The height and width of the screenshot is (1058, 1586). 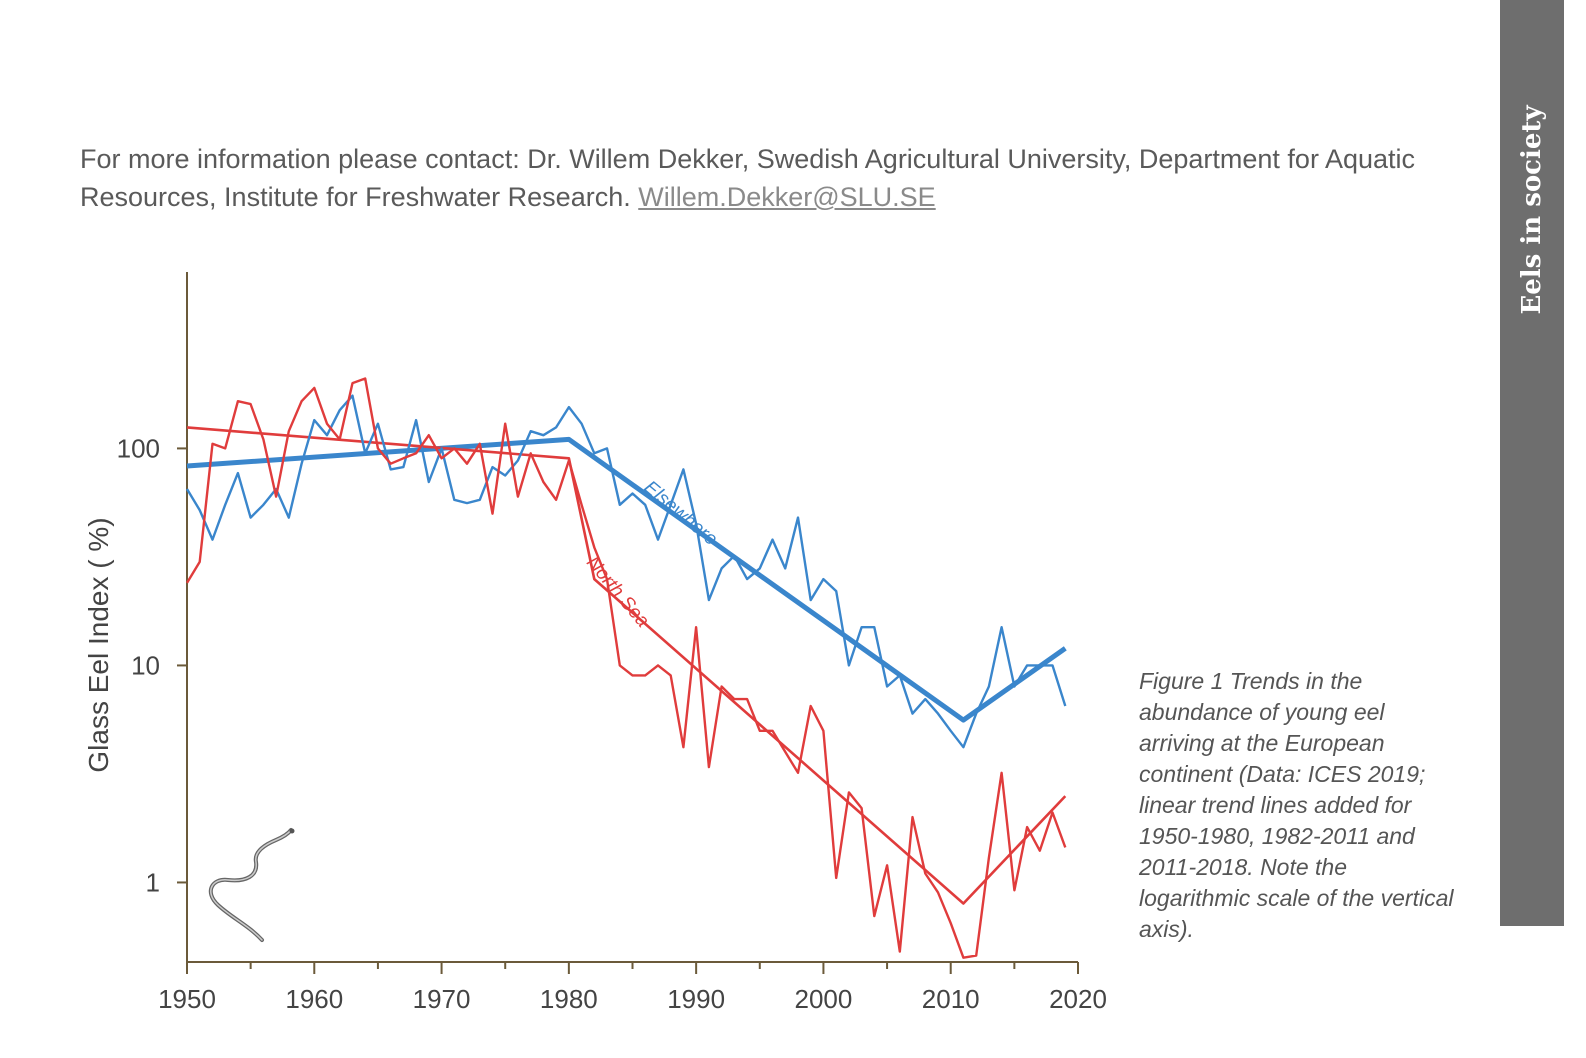 What do you see at coordinates (617, 591) in the screenshot?
I see `series-annotation: North Sea` at bounding box center [617, 591].